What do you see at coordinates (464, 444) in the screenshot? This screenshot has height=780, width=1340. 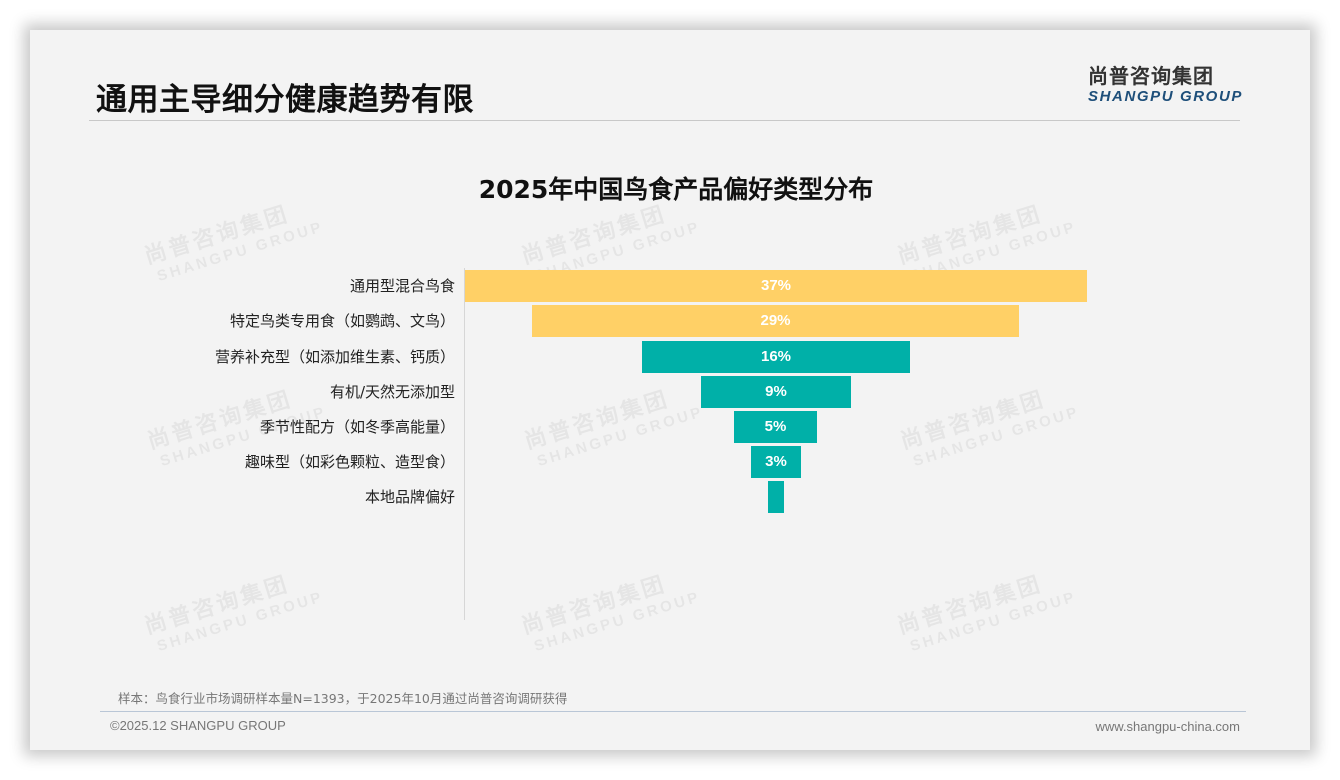 I see `category-axis-line` at bounding box center [464, 444].